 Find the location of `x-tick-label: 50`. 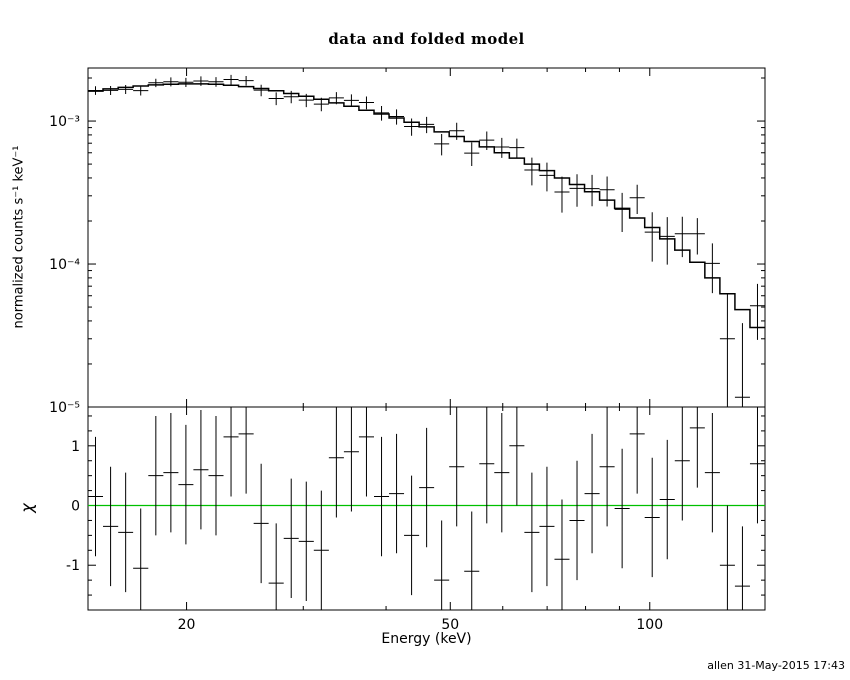

x-tick-label: 50 is located at coordinates (450, 625).